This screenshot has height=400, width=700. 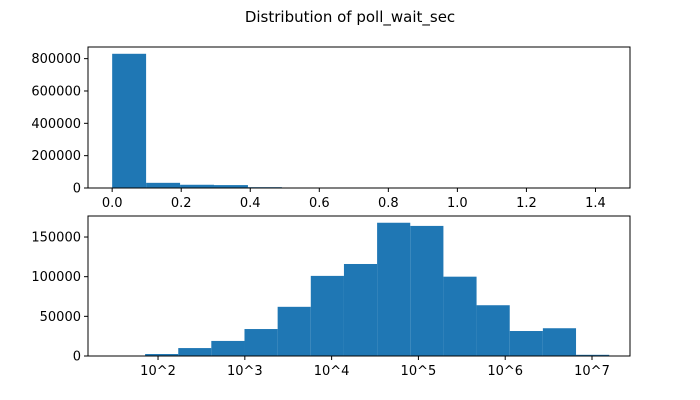 What do you see at coordinates (592, 371) in the screenshot?
I see `x-tick-label: 10^7` at bounding box center [592, 371].